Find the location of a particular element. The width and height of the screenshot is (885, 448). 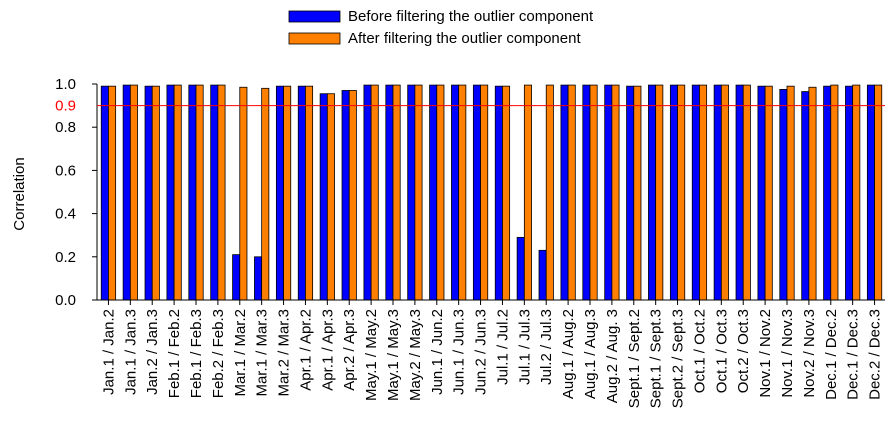

x-tick-label: Feb.1 / Feb.2 is located at coordinates (174, 353).